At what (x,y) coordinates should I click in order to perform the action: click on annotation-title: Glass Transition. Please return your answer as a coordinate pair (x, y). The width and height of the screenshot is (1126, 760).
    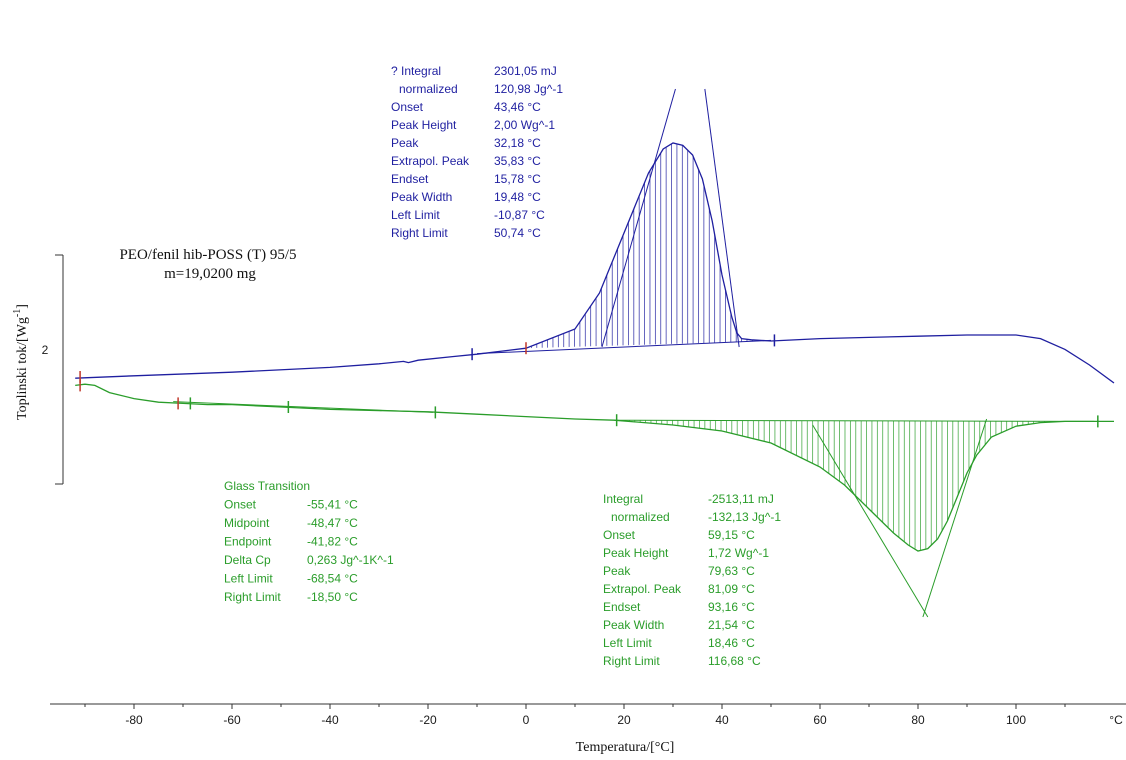
    Looking at the image, I should click on (267, 486).